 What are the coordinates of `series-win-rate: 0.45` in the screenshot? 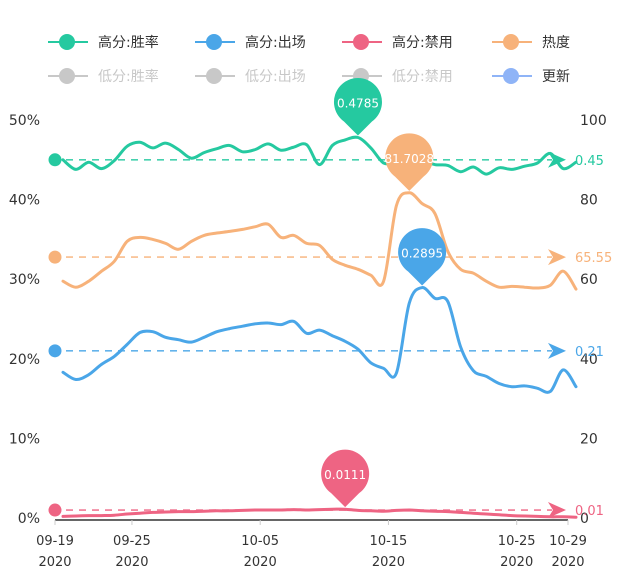 It's located at (326, 155).